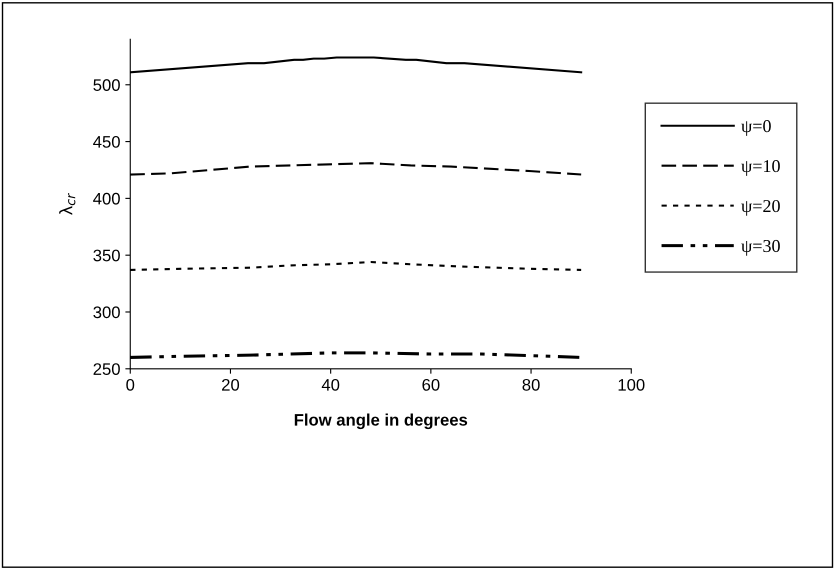 The height and width of the screenshot is (570, 835). I want to click on x-tick-label: 80, so click(531, 384).